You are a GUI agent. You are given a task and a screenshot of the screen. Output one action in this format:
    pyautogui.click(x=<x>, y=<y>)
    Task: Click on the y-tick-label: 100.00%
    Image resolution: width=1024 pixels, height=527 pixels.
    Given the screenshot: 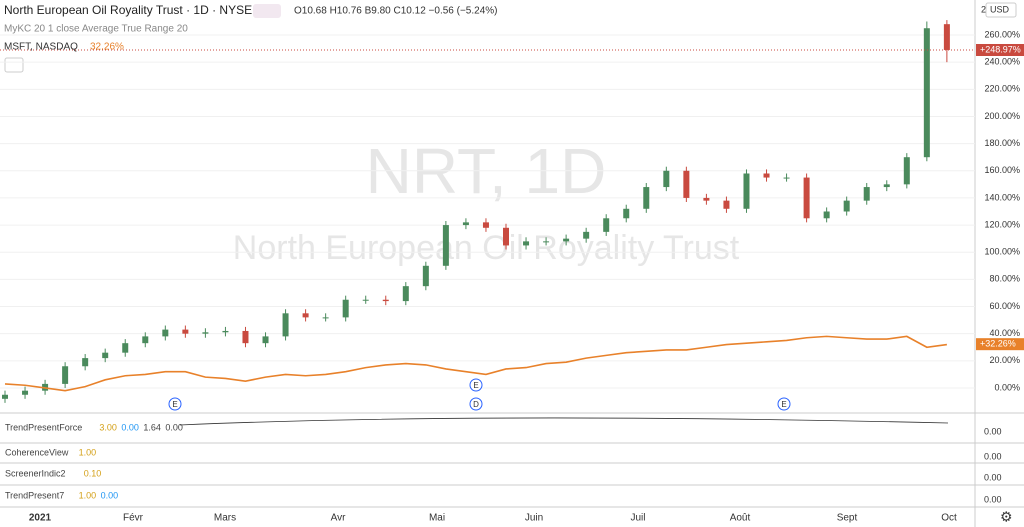 What is the action you would take?
    pyautogui.click(x=1002, y=252)
    